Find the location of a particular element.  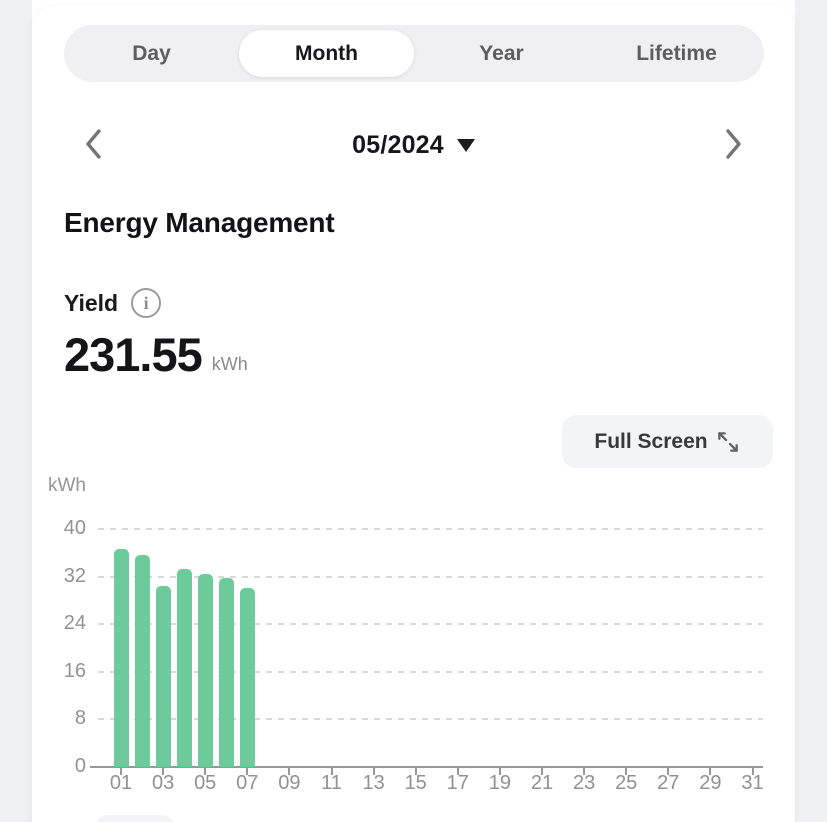

x-tick-label-13: 13 is located at coordinates (373, 783).